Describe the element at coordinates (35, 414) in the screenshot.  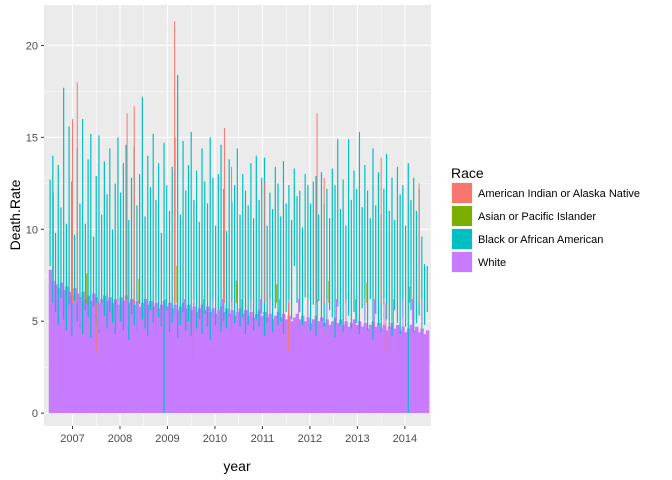
I see `y-tick-label: 0` at that location.